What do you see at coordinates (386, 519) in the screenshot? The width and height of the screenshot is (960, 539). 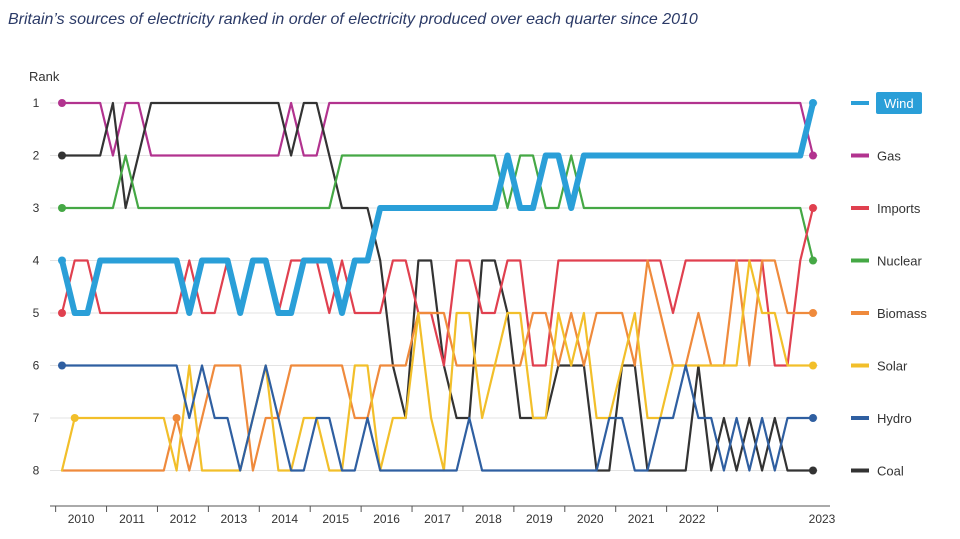 I see `x-tick-label: 2016` at bounding box center [386, 519].